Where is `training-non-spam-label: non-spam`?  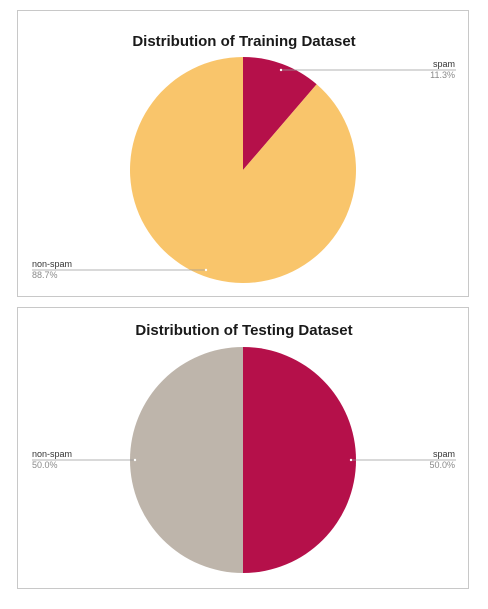 training-non-spam-label: non-spam is located at coordinates (52, 264).